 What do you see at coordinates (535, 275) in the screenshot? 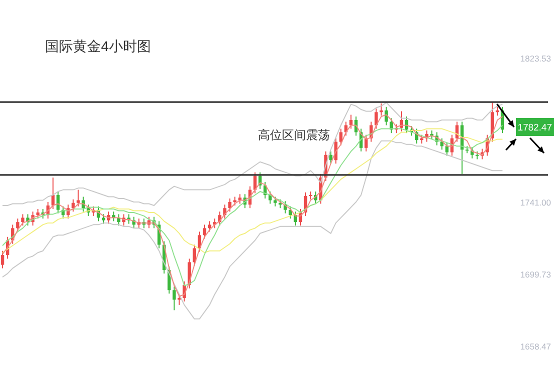
I see `ytick: 1699.73` at bounding box center [535, 275].